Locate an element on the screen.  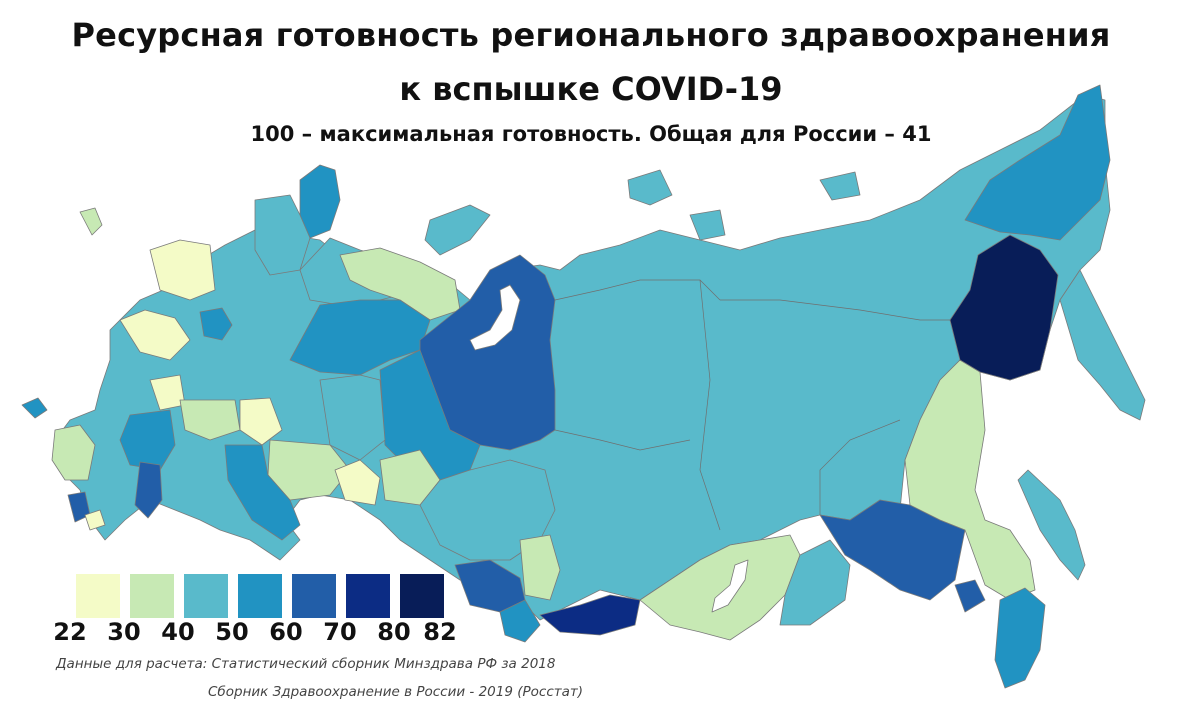
region-chechnya is located at coordinates (95, 520).